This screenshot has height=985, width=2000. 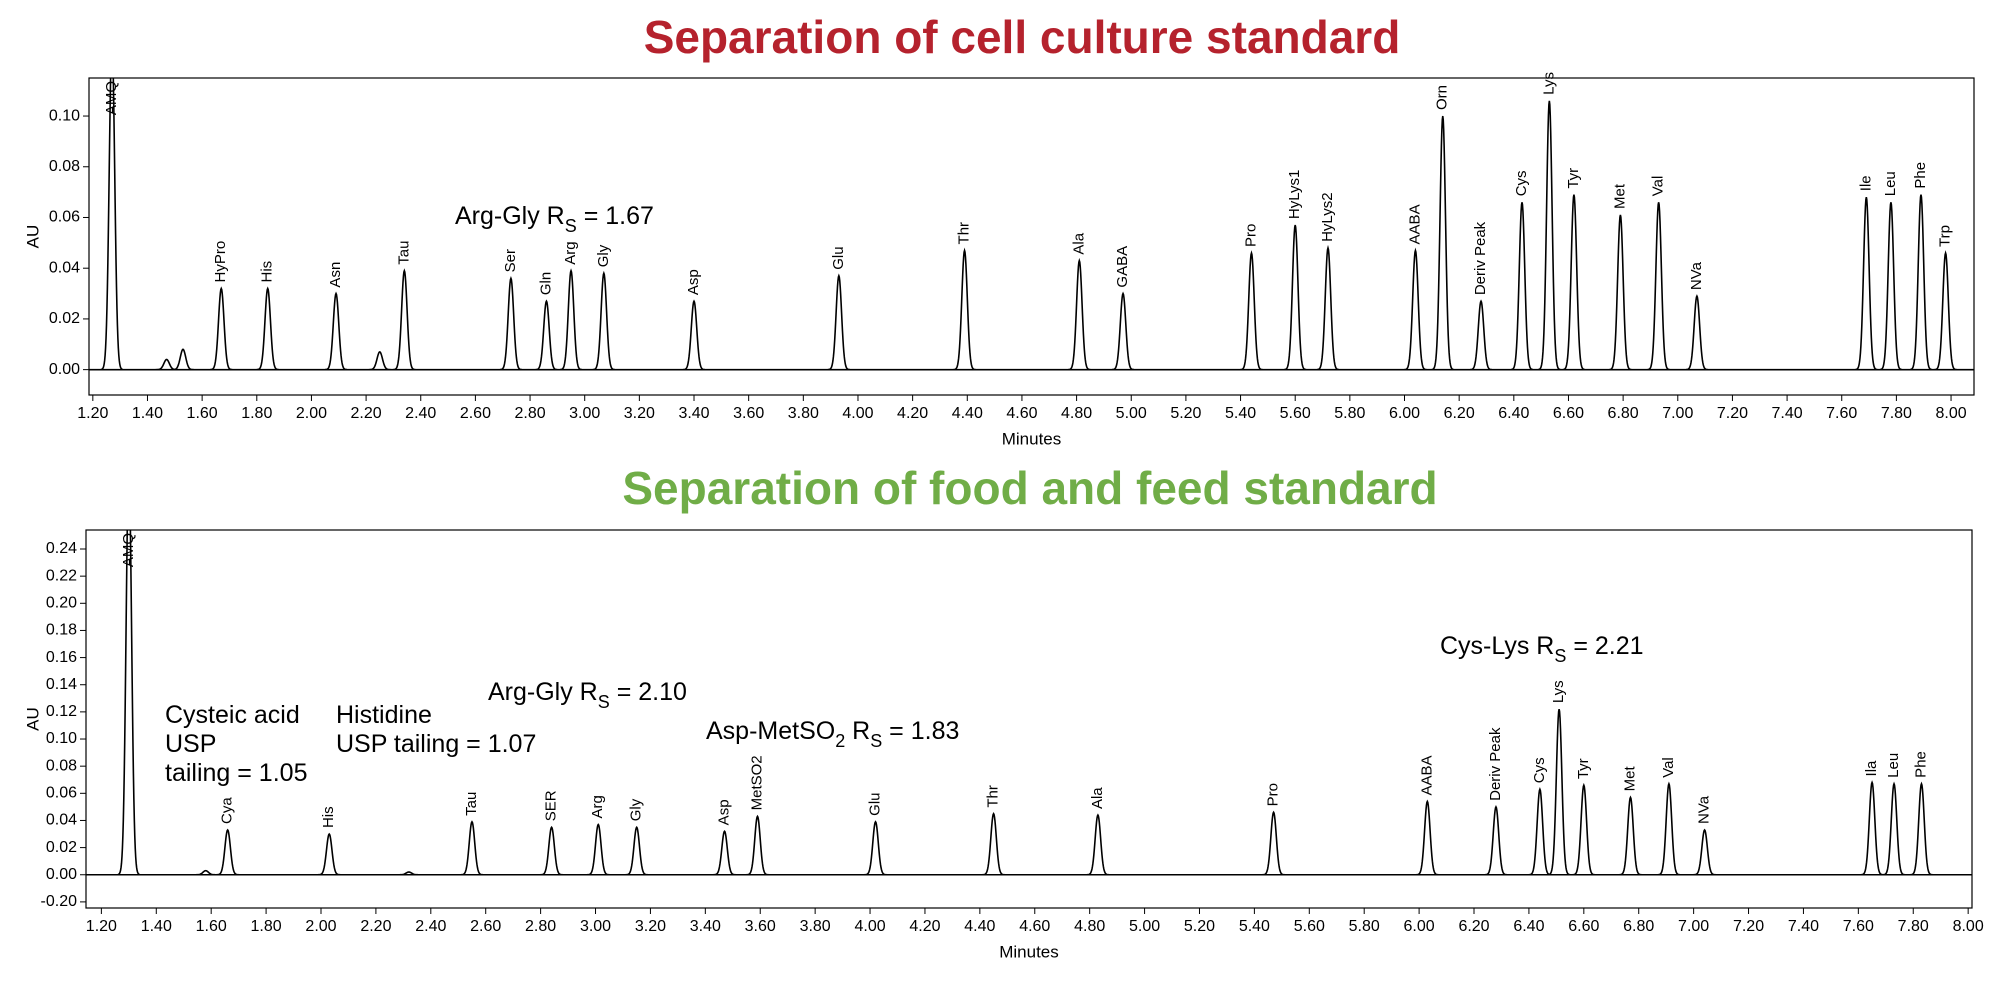 What do you see at coordinates (1920, 175) in the screenshot?
I see `peak-label: Phe` at bounding box center [1920, 175].